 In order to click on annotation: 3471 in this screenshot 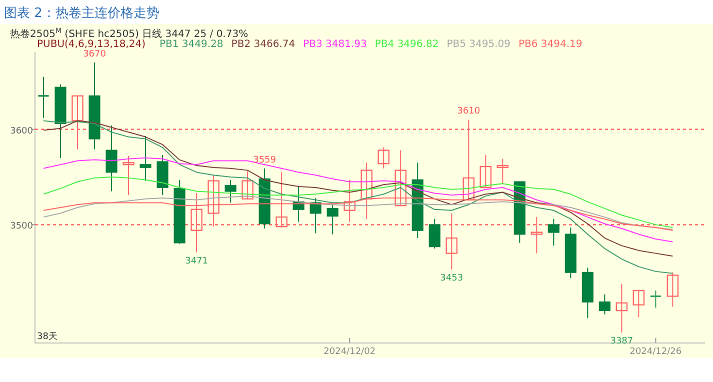, I will do `click(196, 261)`.